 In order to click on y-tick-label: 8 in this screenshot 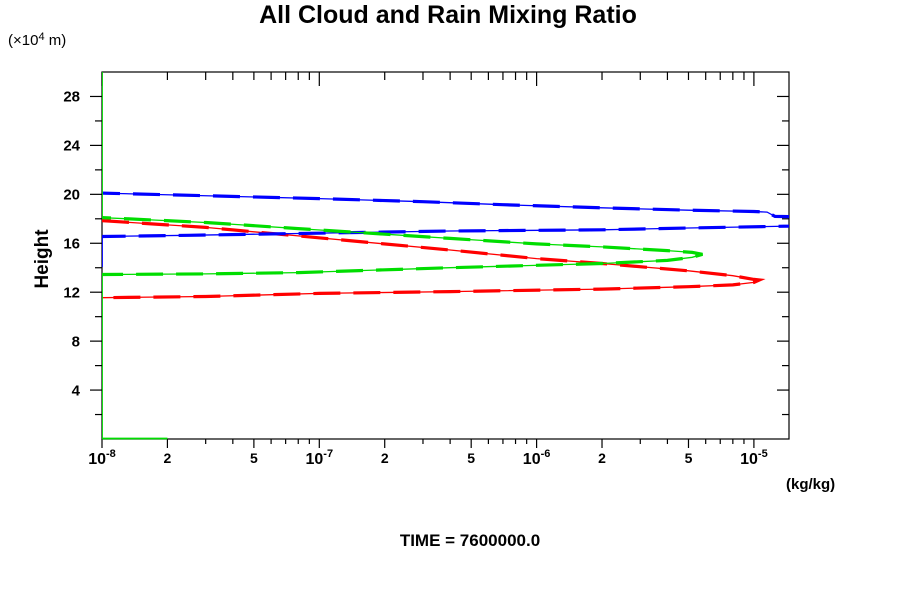, I will do `click(76, 341)`.